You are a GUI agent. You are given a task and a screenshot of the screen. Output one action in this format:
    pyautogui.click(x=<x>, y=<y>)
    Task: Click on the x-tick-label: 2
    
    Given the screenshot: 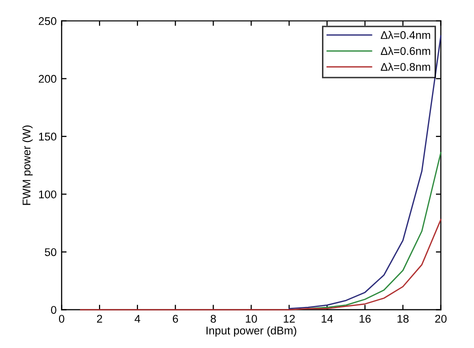 What is the action you would take?
    pyautogui.click(x=99, y=318)
    